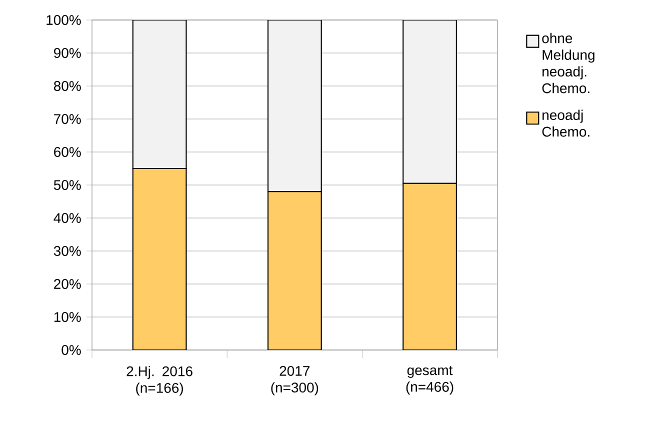 Image resolution: width=660 pixels, height=422 pixels. What do you see at coordinates (67, 185) in the screenshot?
I see `y-tick-label: 50%` at bounding box center [67, 185].